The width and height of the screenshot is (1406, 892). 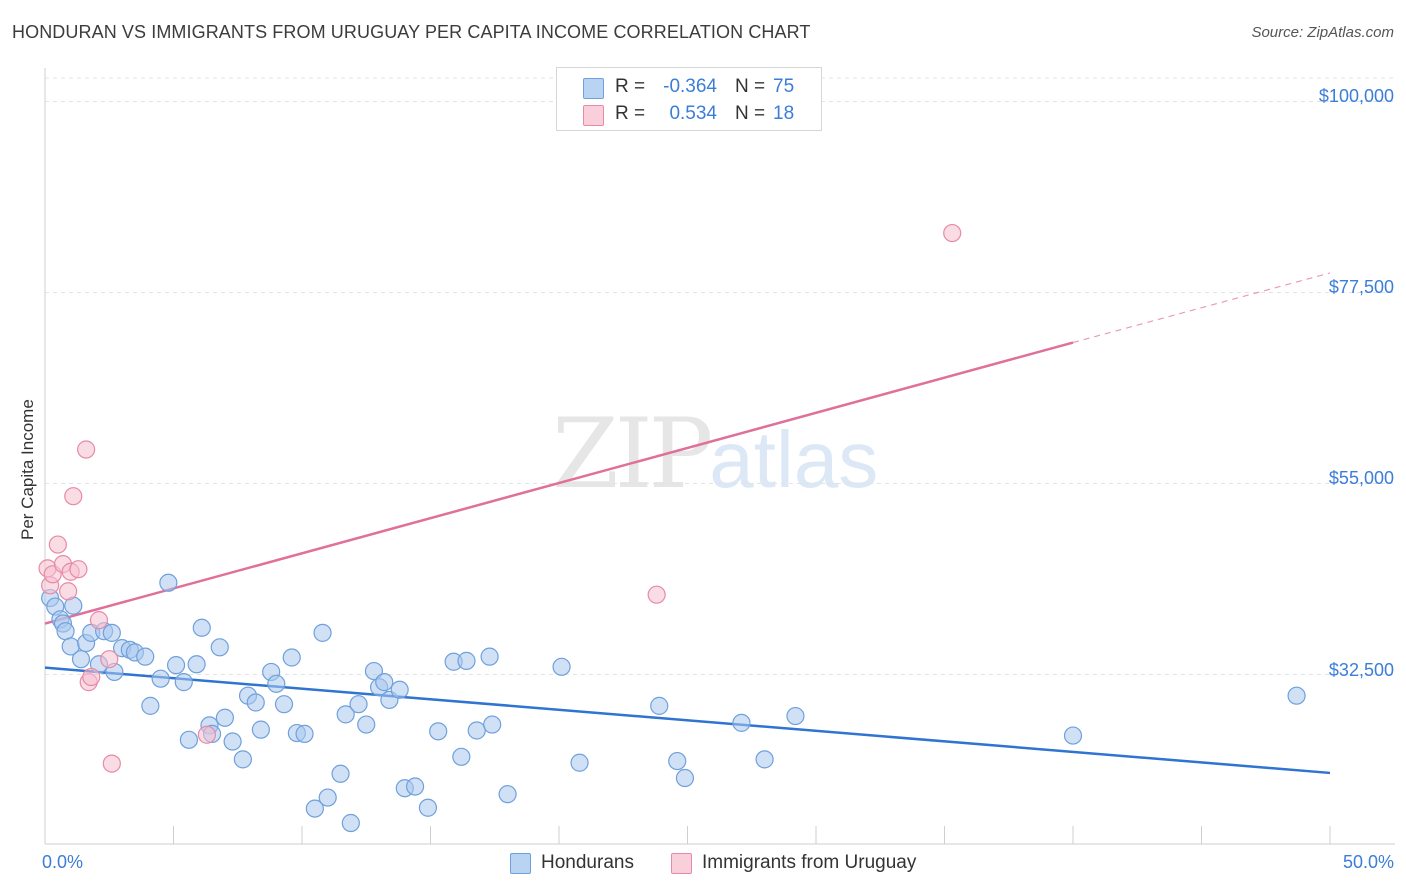 I want to click on hondurans-trend-line, so click(x=687, y=720).